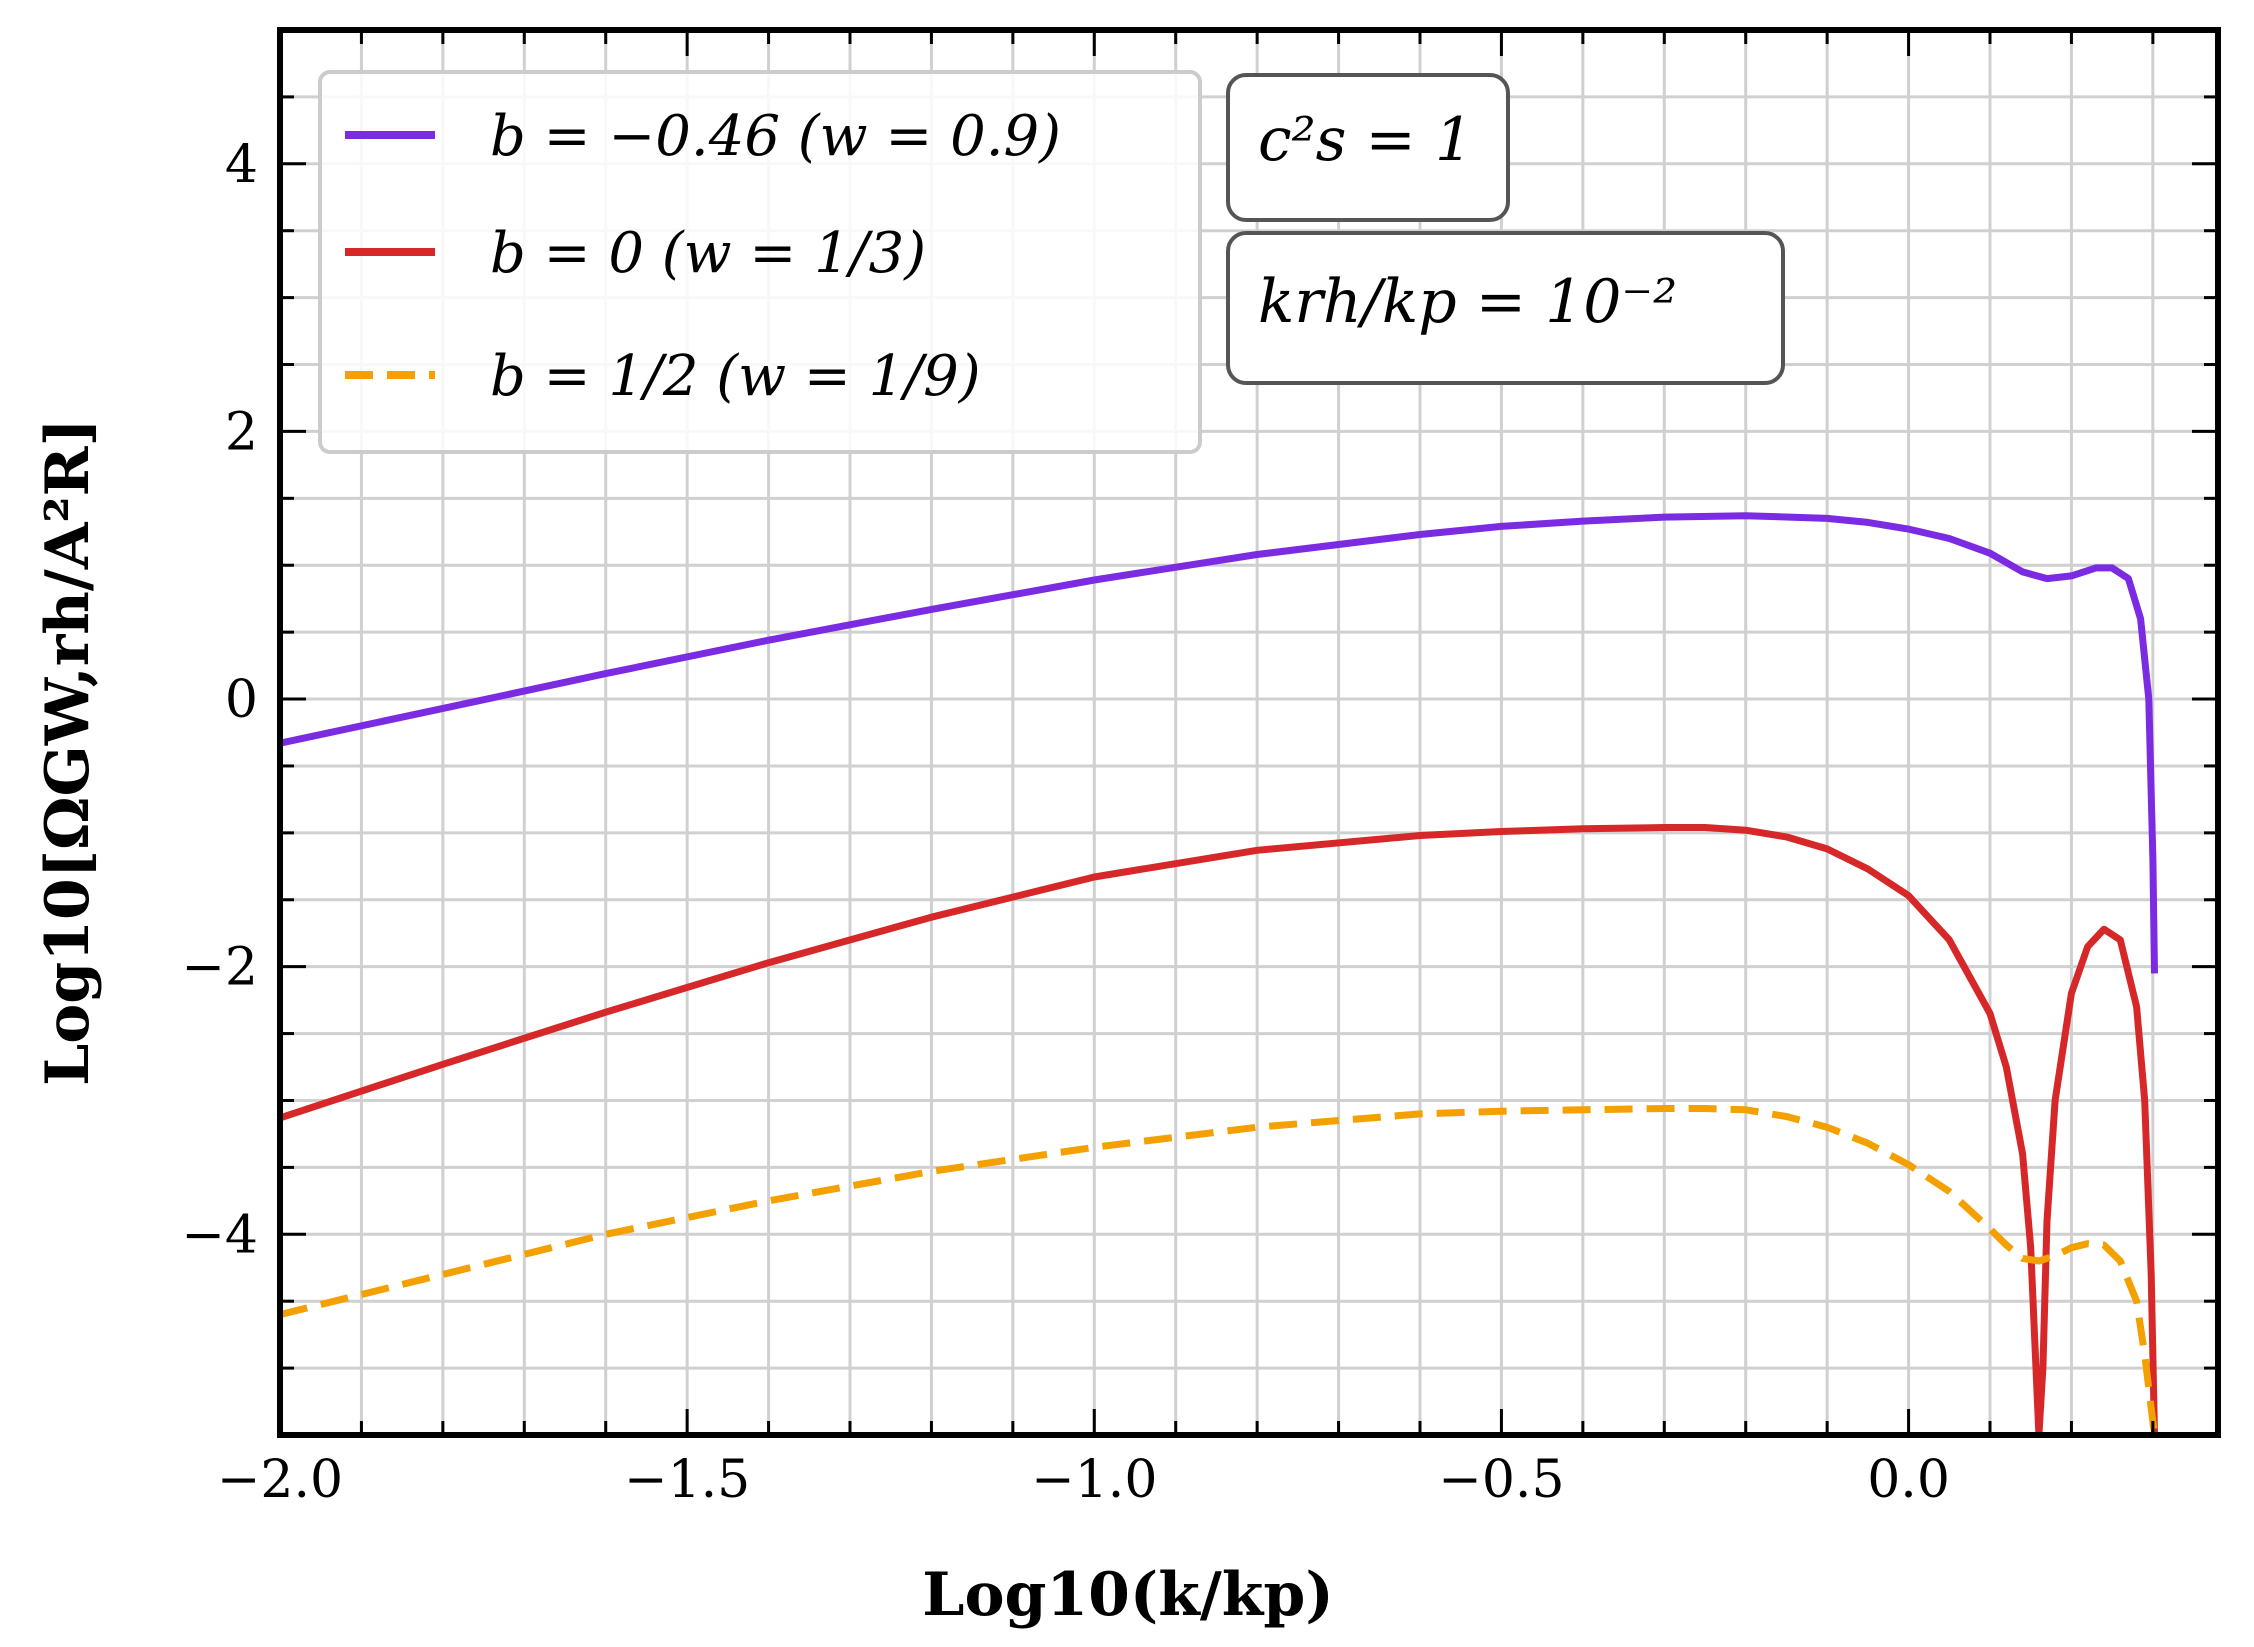 The image size is (2254, 1647). Describe the element at coordinates (68, 752) in the screenshot. I see `y-axis-title: Log10[ΩGW,rh/A²R]` at that location.